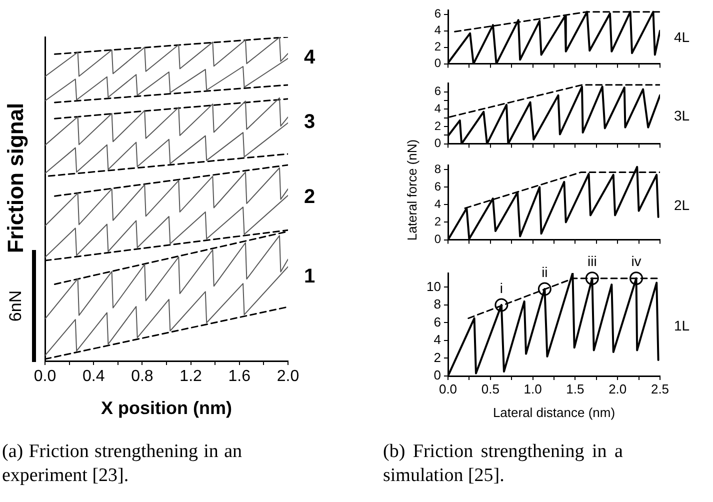 This screenshot has height=502, width=713. Describe the element at coordinates (142, 377) in the screenshot. I see `x-tick-label: 0.8` at that location.